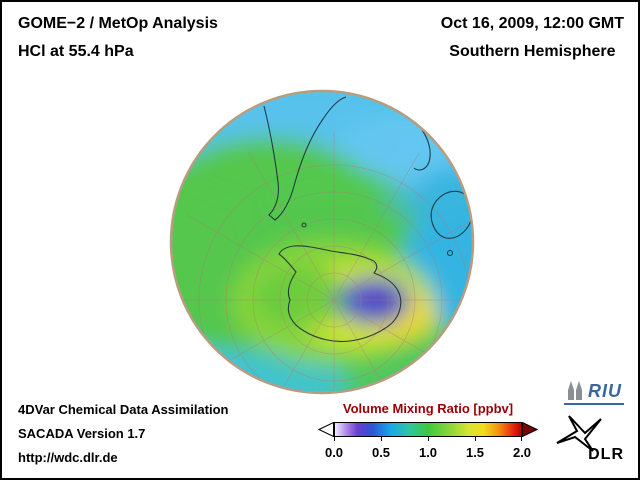  Describe the element at coordinates (575, 390) in the screenshot. I see `cathedral-icon` at that location.